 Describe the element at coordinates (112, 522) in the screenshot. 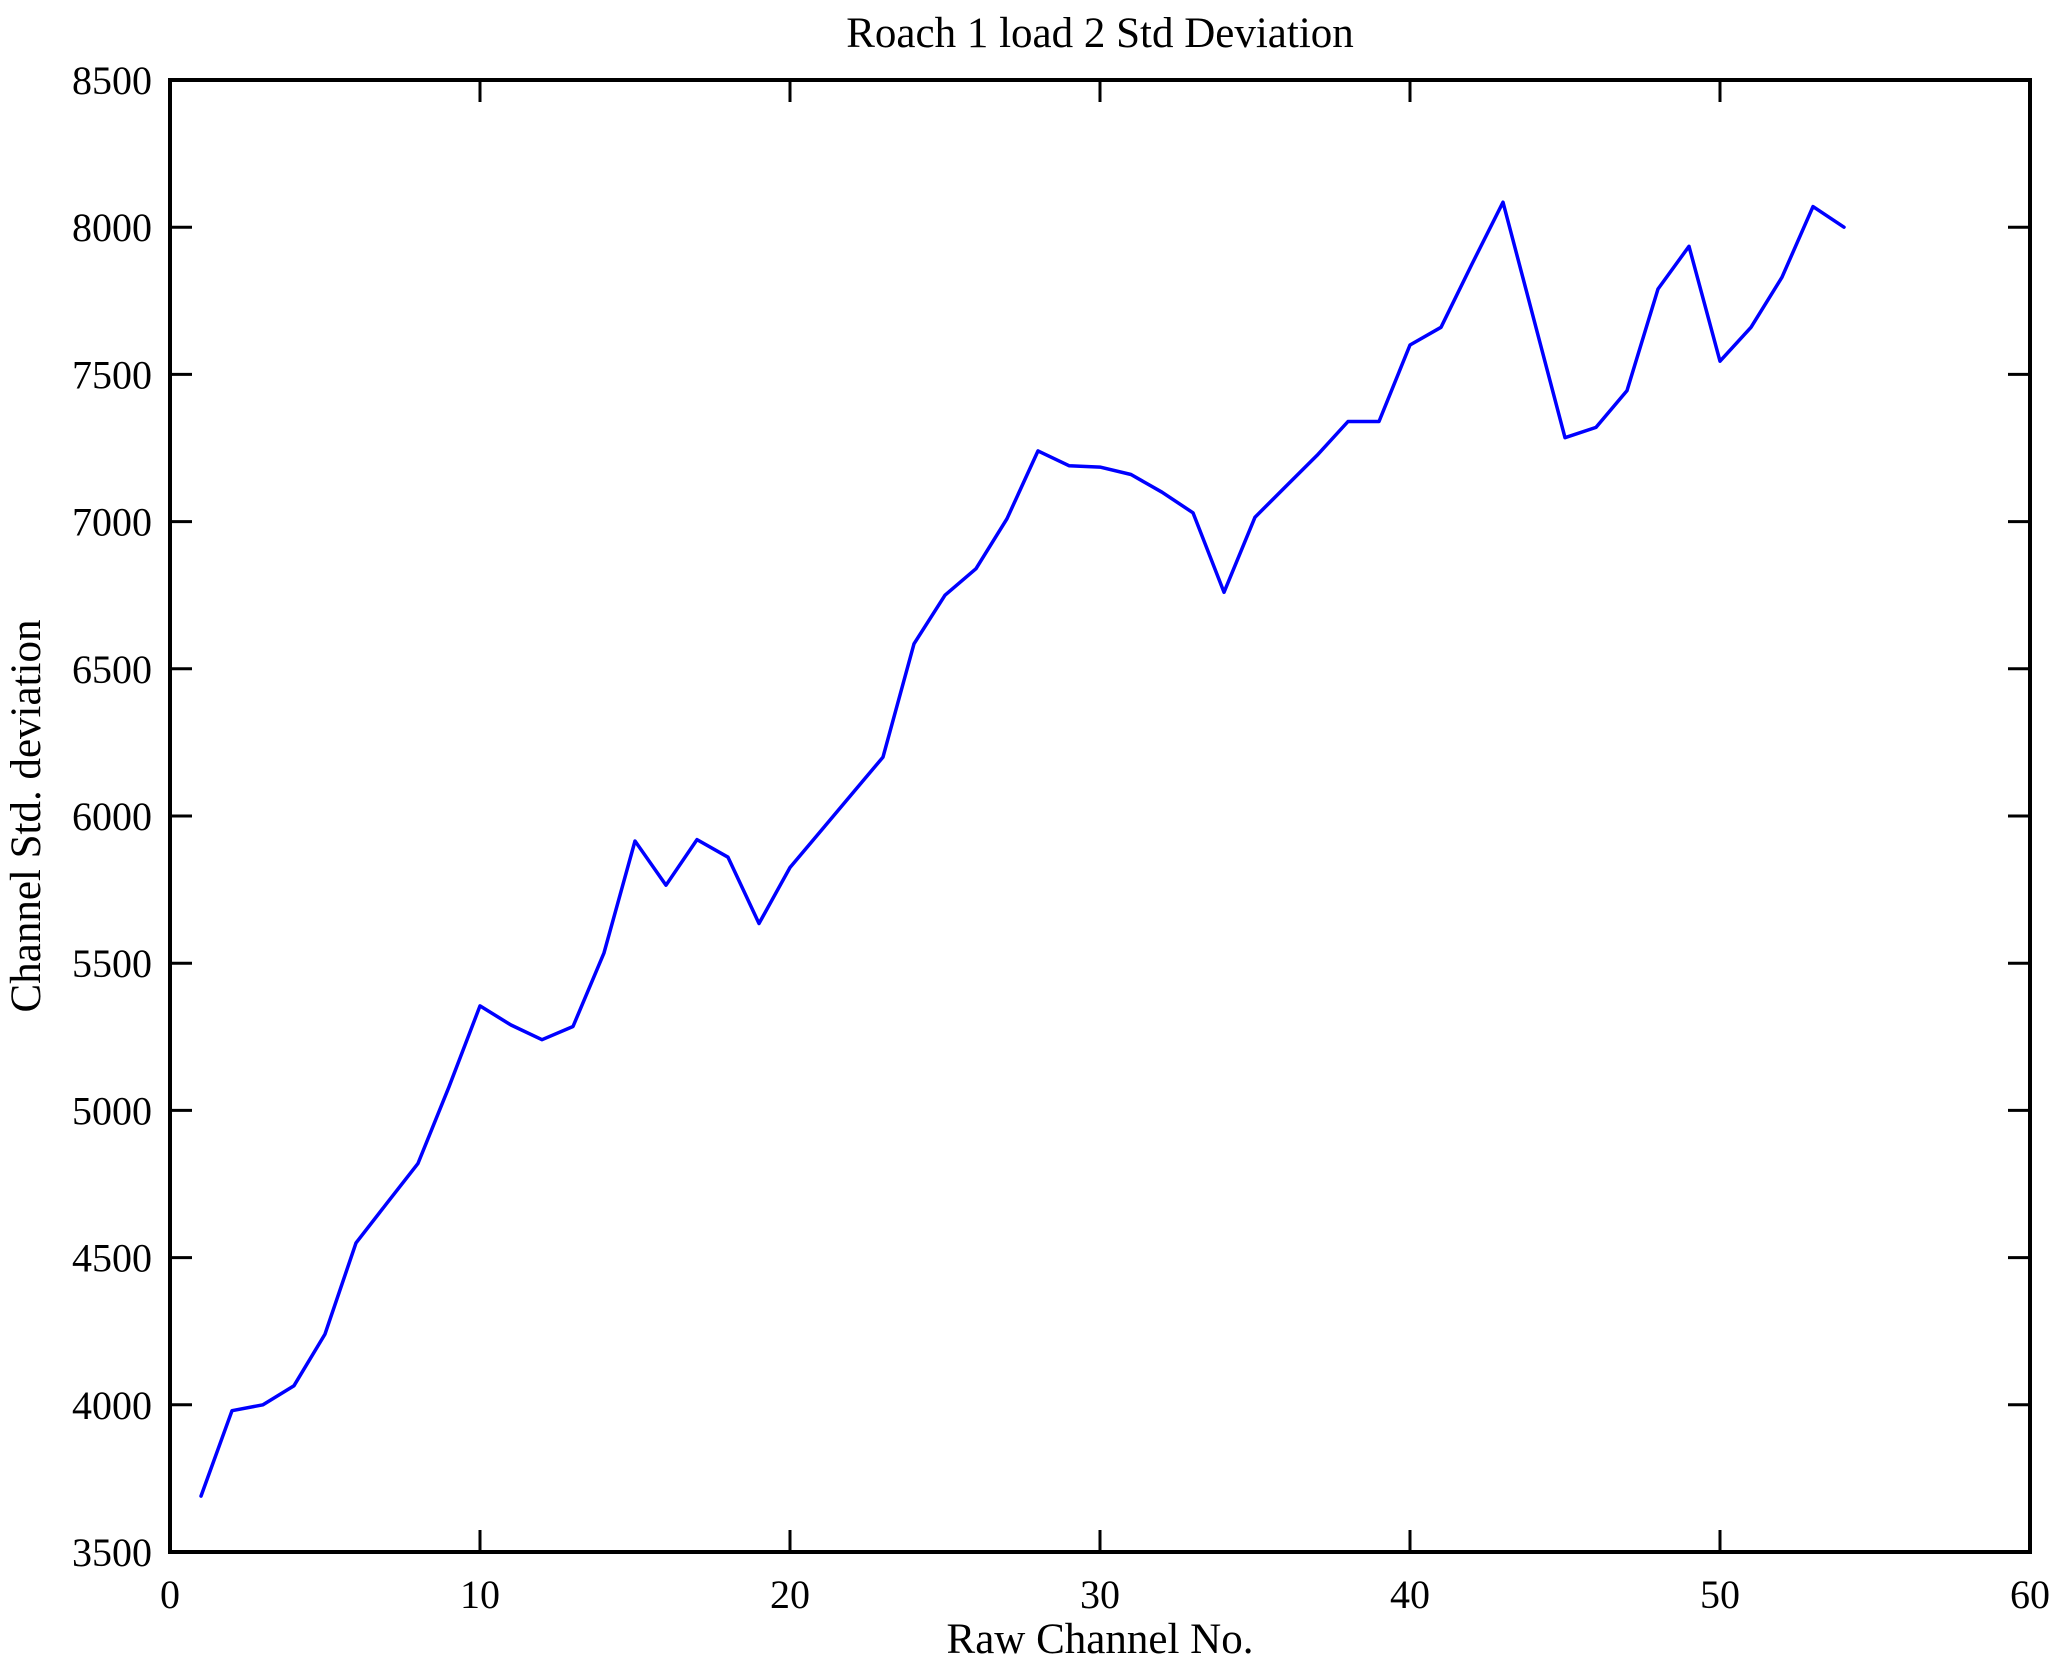

I see `y-tick-label: 7000` at that location.